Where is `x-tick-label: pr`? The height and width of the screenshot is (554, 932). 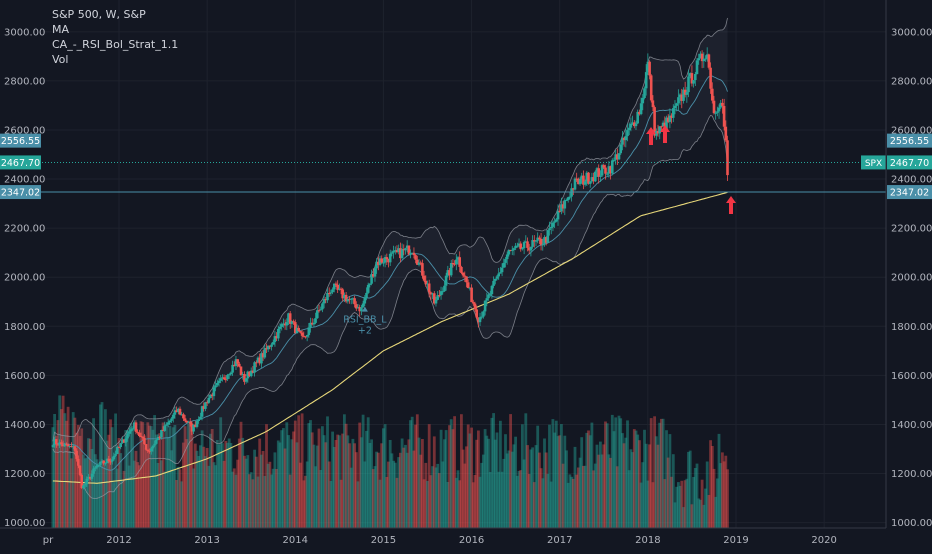
x-tick-label: pr is located at coordinates (48, 540).